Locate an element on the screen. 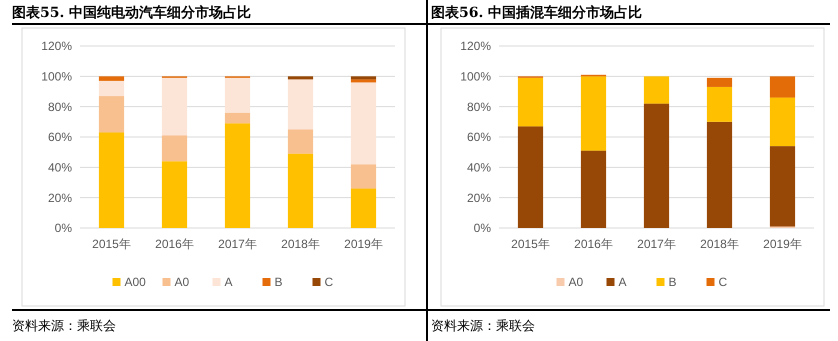 Image resolution: width=838 pixels, height=341 pixels. chart-title: 图表55. 中国纯电动汽车细分市场占比 is located at coordinates (132, 12).